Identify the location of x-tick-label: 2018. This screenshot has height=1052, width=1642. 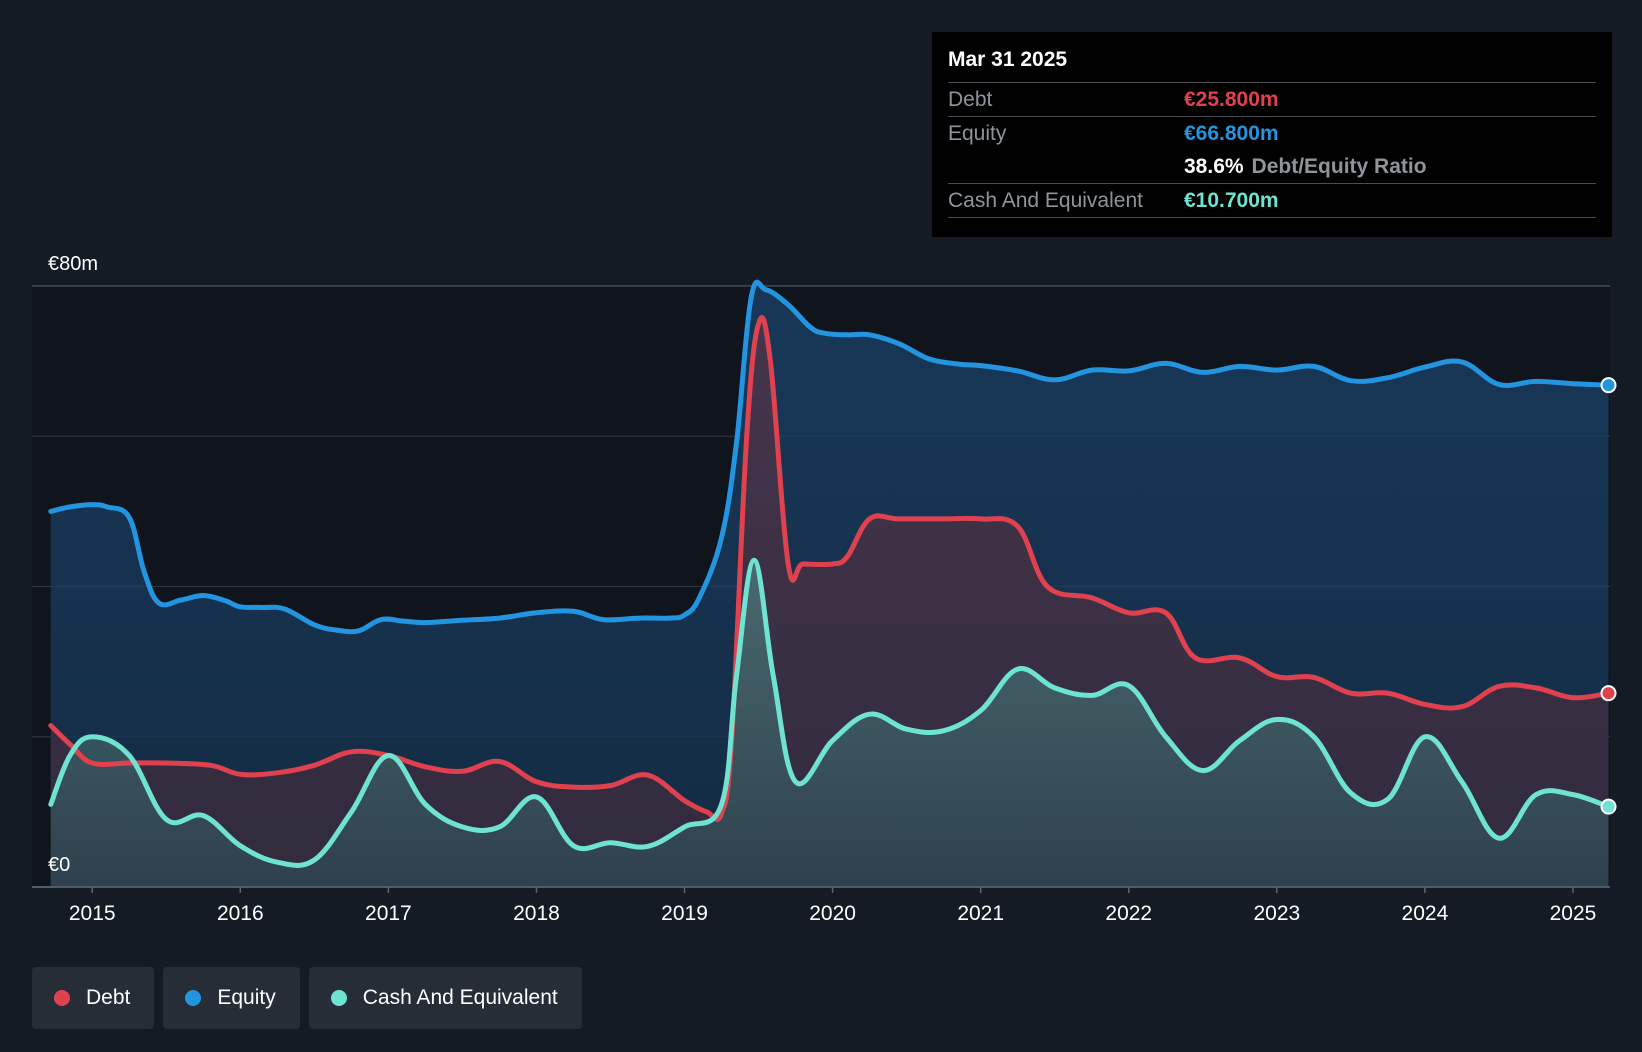
(536, 913).